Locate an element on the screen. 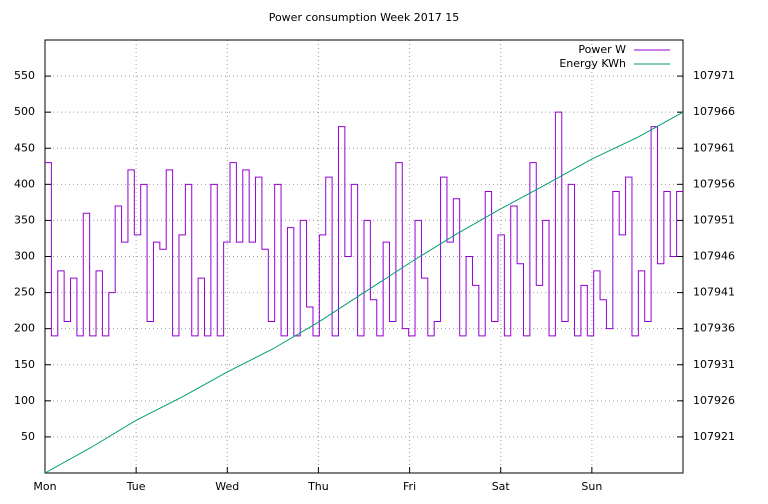 Image resolution: width=768 pixels, height=504 pixels. y2-tick-label: 107921 is located at coordinates (714, 436).